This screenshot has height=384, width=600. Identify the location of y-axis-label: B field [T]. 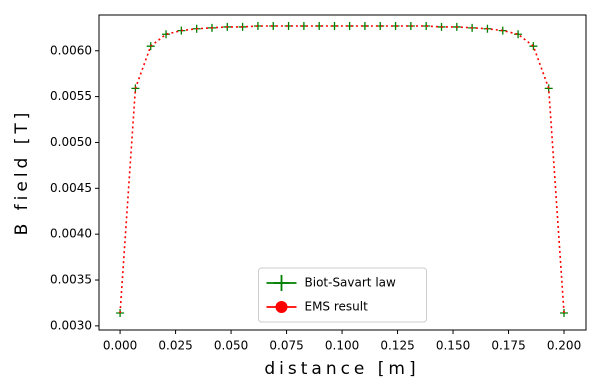
(22, 172).